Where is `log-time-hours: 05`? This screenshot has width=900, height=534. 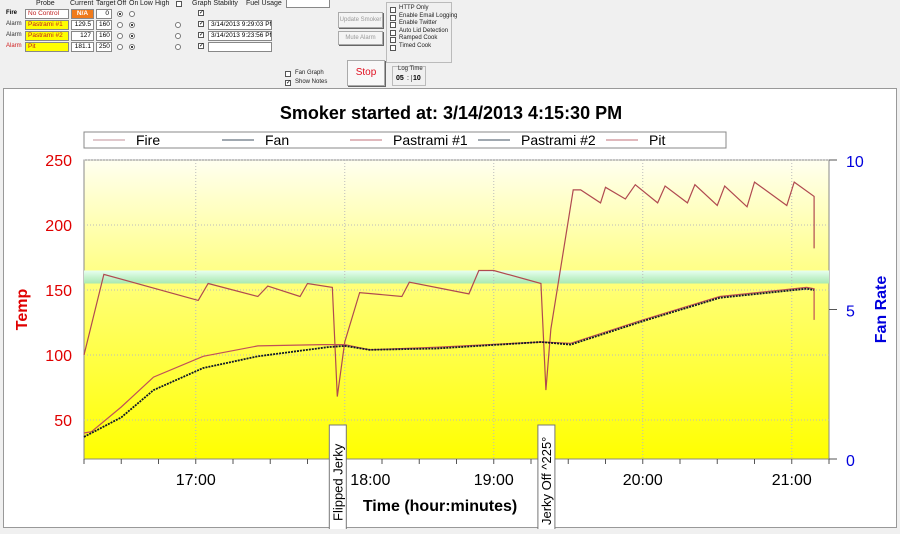
log-time-hours: 05 is located at coordinates (400, 78).